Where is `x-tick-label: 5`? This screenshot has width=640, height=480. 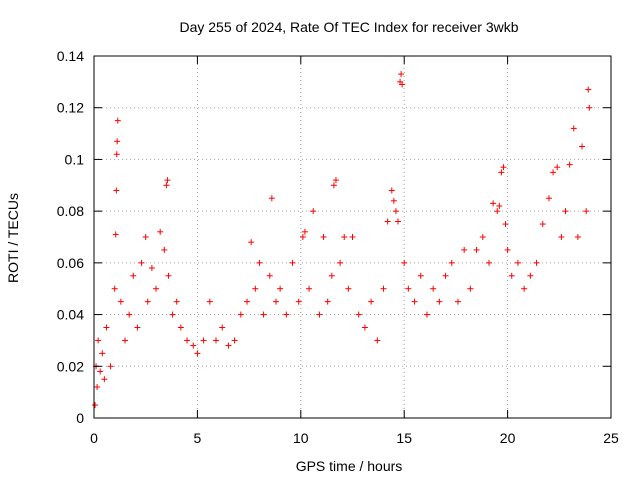 x-tick-label: 5 is located at coordinates (198, 438).